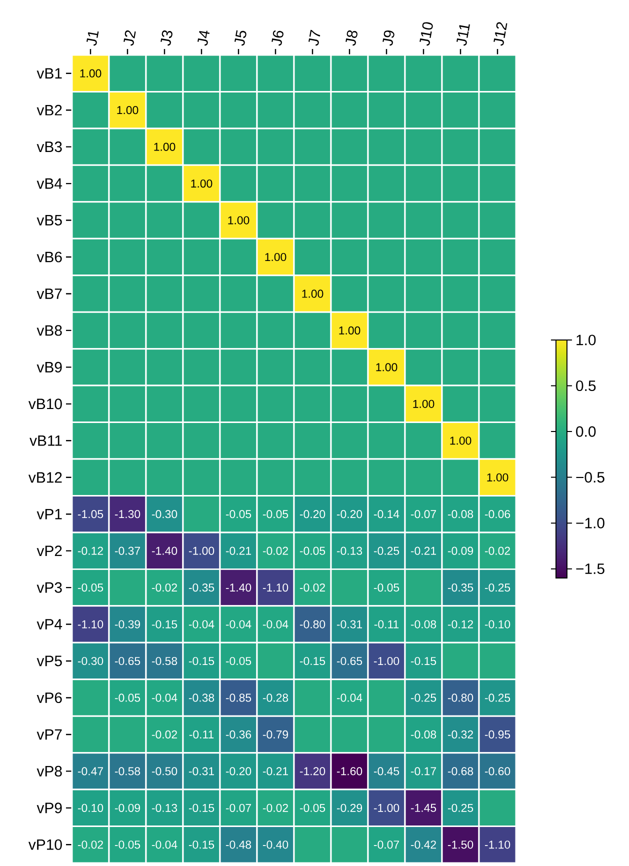 This screenshot has height=866, width=629. What do you see at coordinates (90, 771) in the screenshot?
I see `data-label: -0.47` at bounding box center [90, 771].